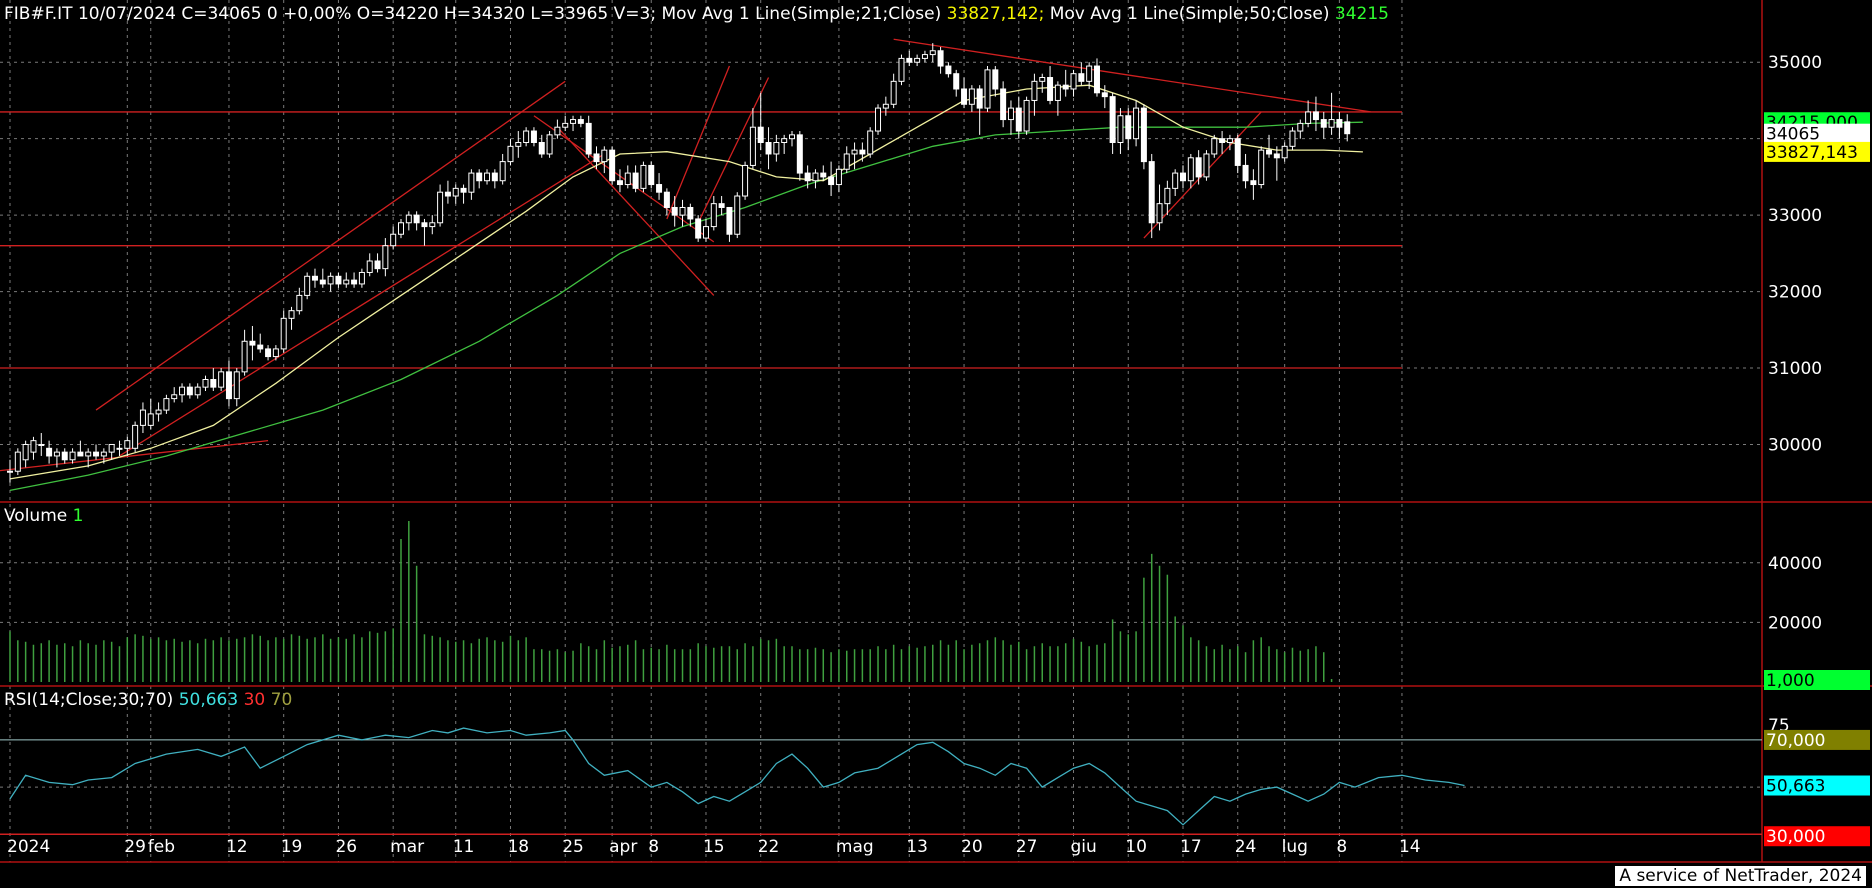 The image size is (1872, 888). Describe the element at coordinates (1795, 369) in the screenshot. I see `price-tick-label: 31000` at that location.